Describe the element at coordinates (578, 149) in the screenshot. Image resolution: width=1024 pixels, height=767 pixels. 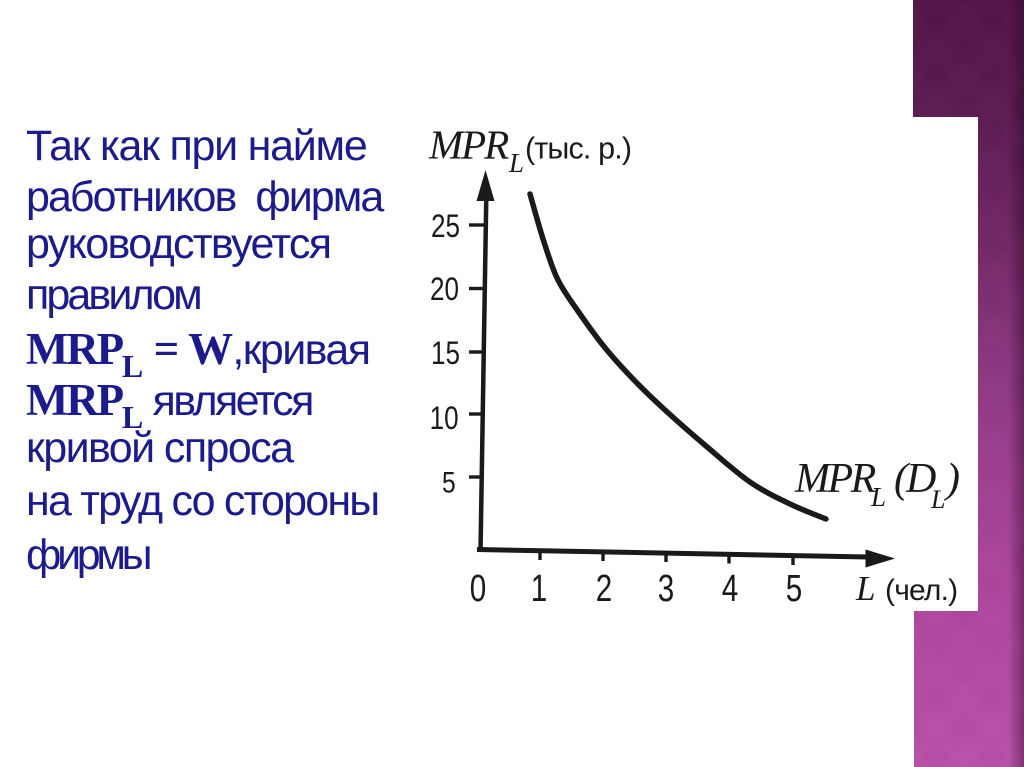
I see `svg-text: (тыс. р.)` at that location.